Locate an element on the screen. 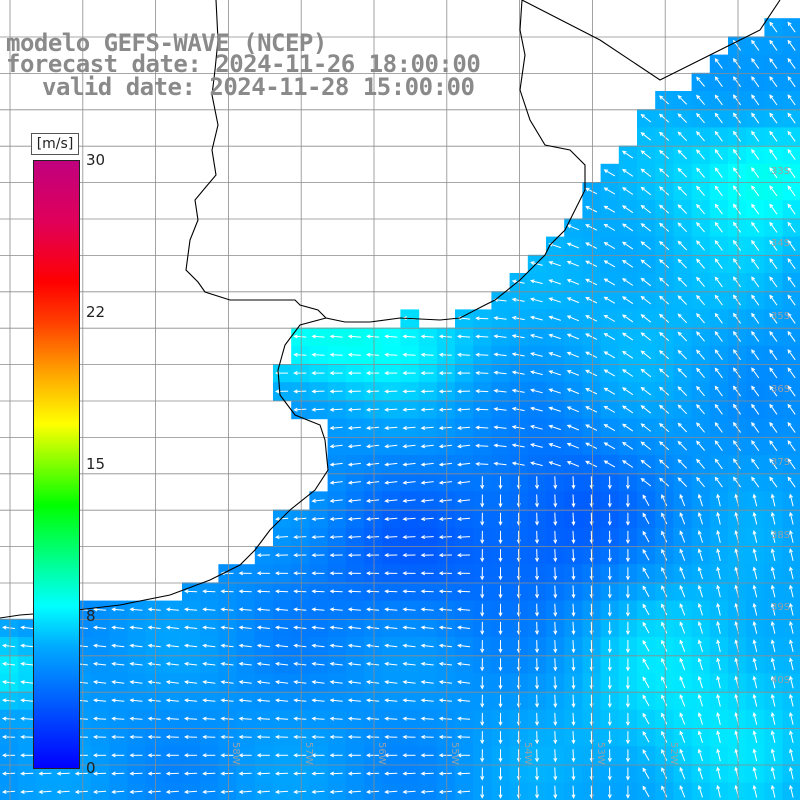  lat-label: 36S is located at coordinates (781, 389).